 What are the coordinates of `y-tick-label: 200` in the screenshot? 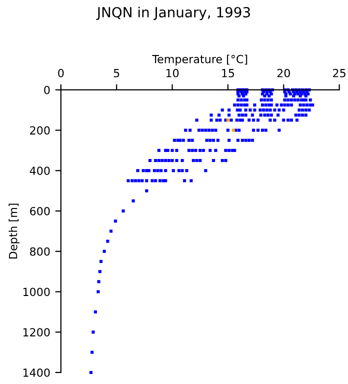 It's located at (40, 130).